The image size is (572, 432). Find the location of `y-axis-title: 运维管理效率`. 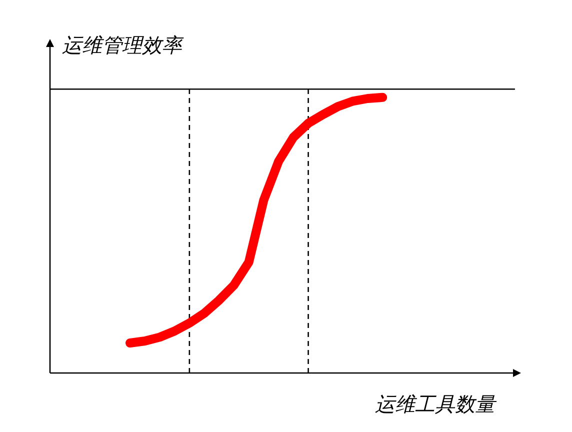

y-axis-title: 运维管理效率 is located at coordinates (123, 45).